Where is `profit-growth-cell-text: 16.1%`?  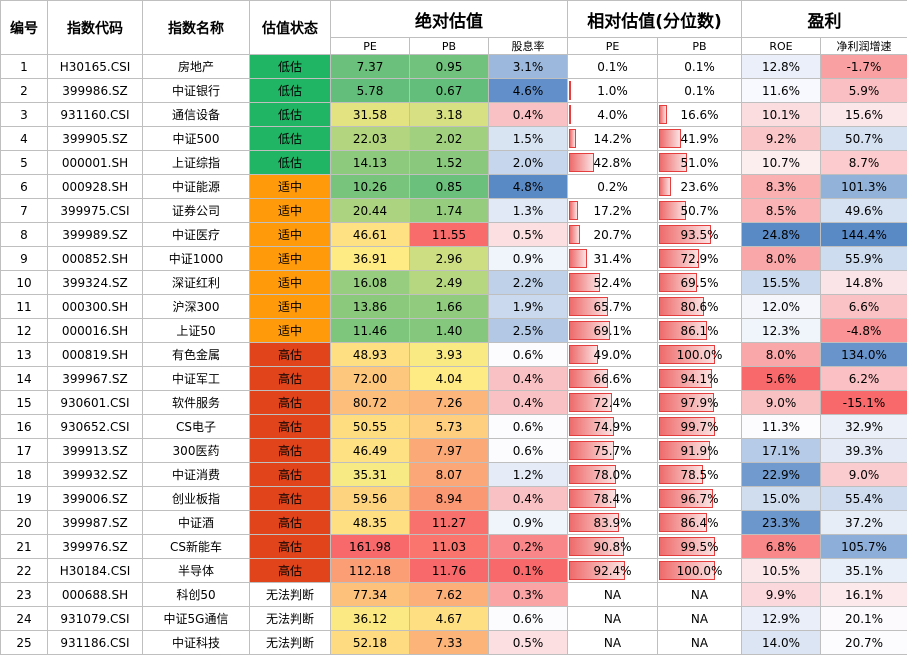 profit-growth-cell-text: 16.1% is located at coordinates (864, 595).